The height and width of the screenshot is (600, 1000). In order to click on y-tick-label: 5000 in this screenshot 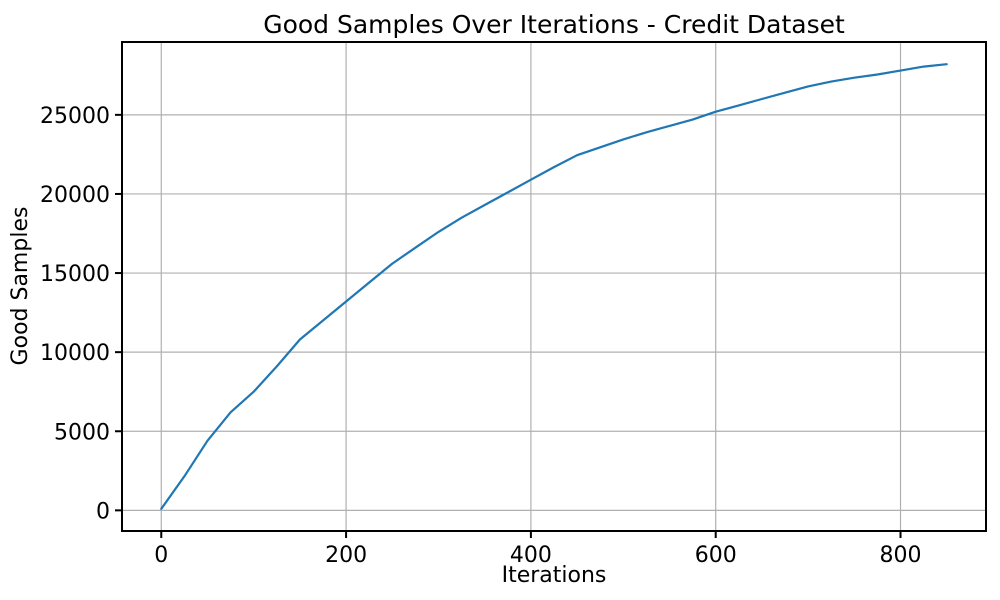, I will do `click(82, 432)`.